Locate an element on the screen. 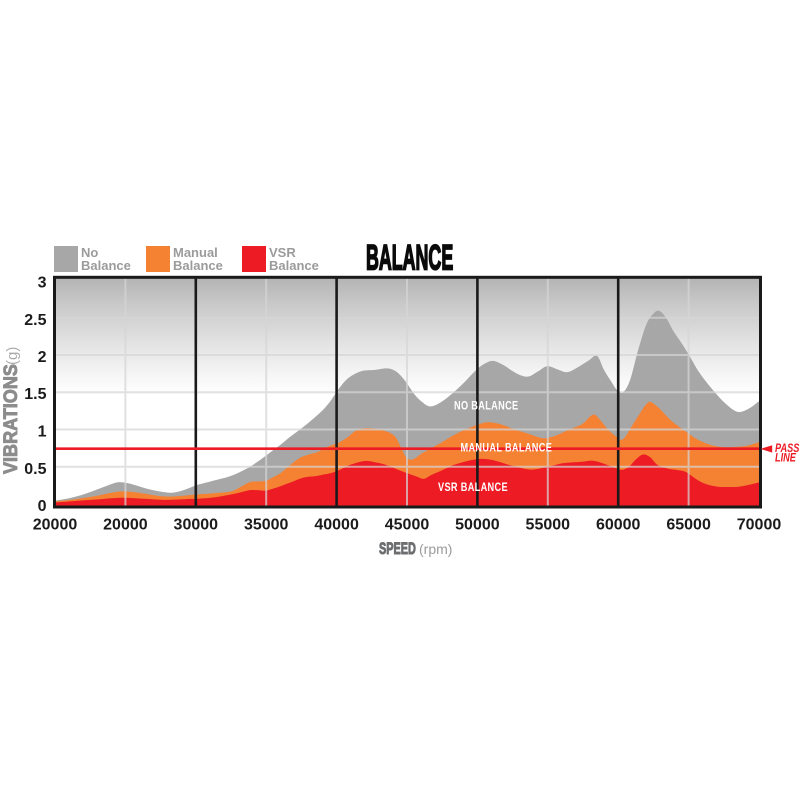  svg-text: 0 is located at coordinates (42, 506).